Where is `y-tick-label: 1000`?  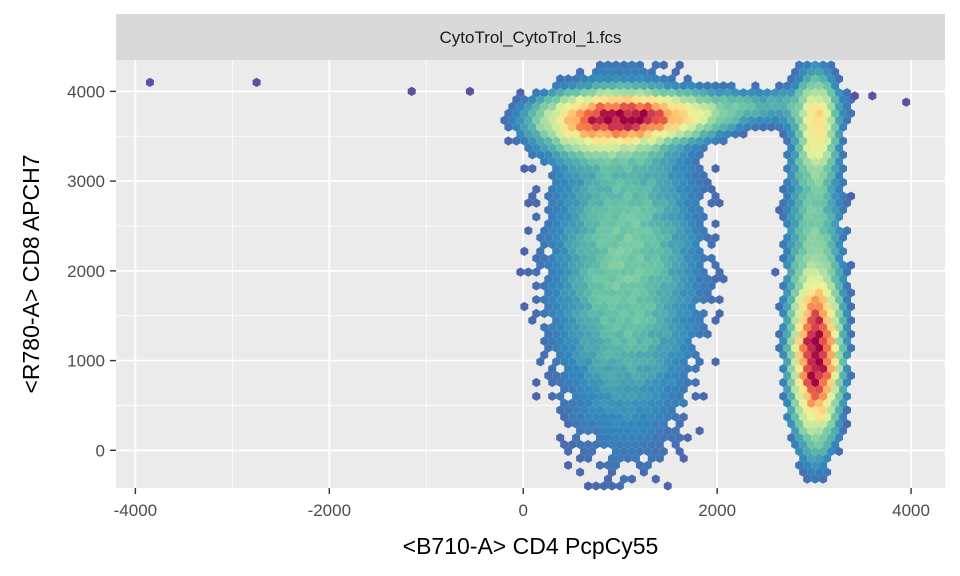
y-tick-label: 1000 is located at coordinates (86, 361).